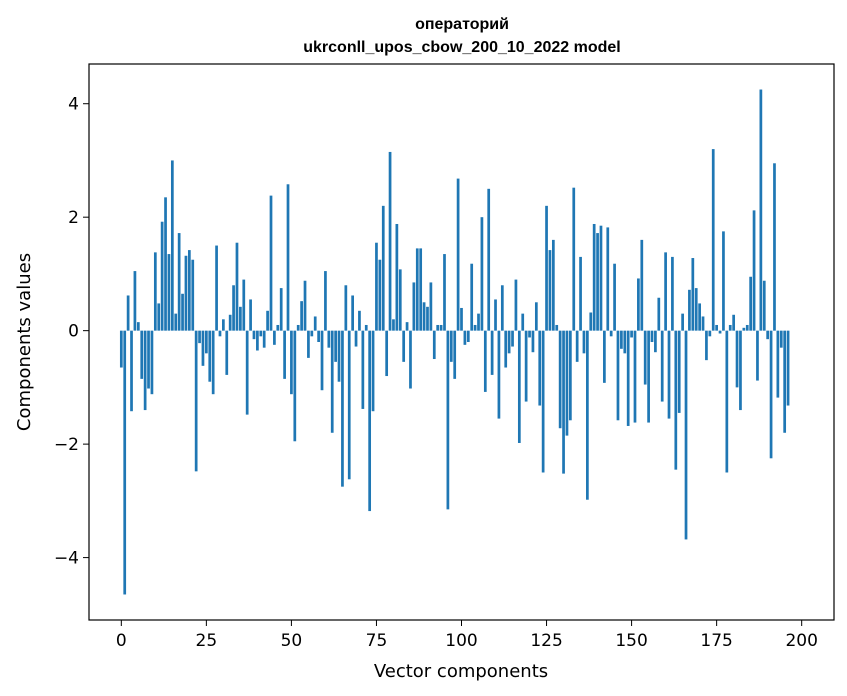  What do you see at coordinates (121, 641) in the screenshot?
I see `x-tick-label-0: 0` at bounding box center [121, 641].